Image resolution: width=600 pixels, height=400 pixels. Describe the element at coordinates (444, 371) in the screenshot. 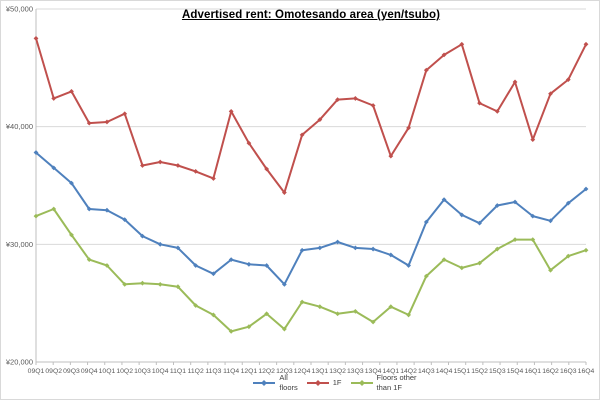

I see `x-axis-tick-label: 14Q4` at that location.